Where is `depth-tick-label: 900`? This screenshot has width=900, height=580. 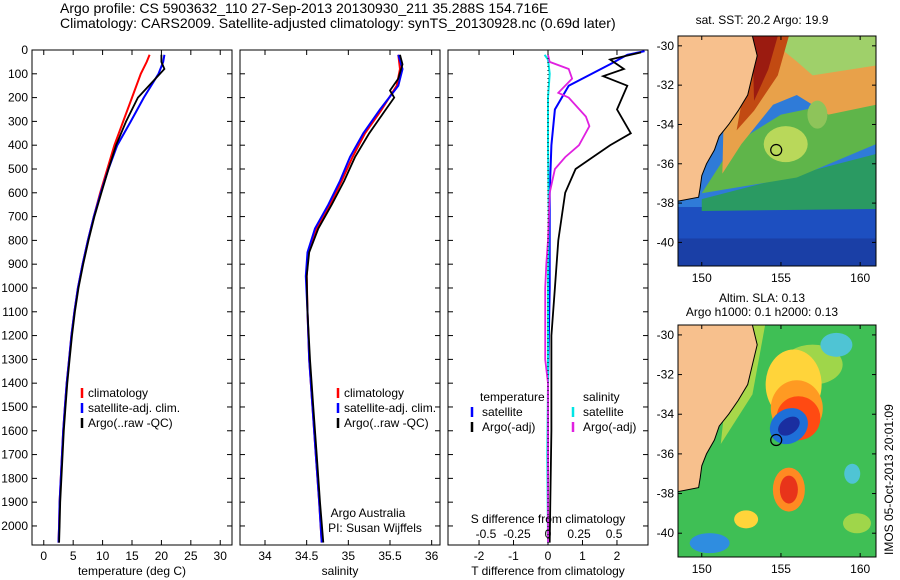 depth-tick-label: 900 is located at coordinates (18, 264).